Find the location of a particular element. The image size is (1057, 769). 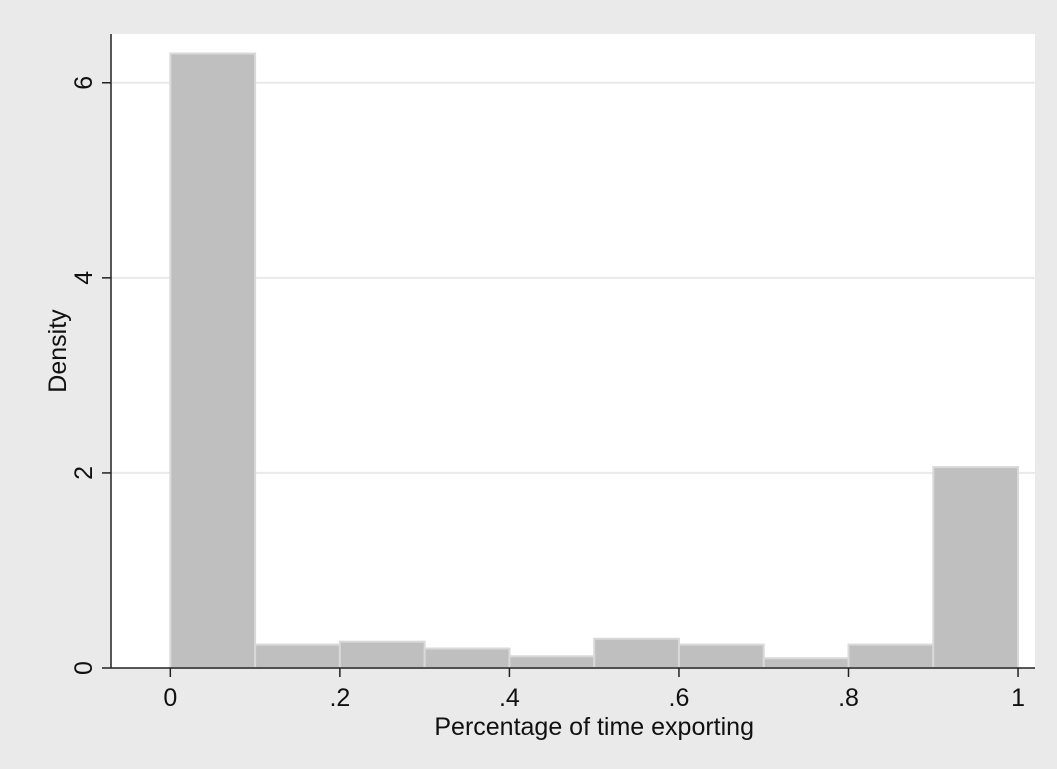

y-tick-label: 6 is located at coordinates (84, 83).